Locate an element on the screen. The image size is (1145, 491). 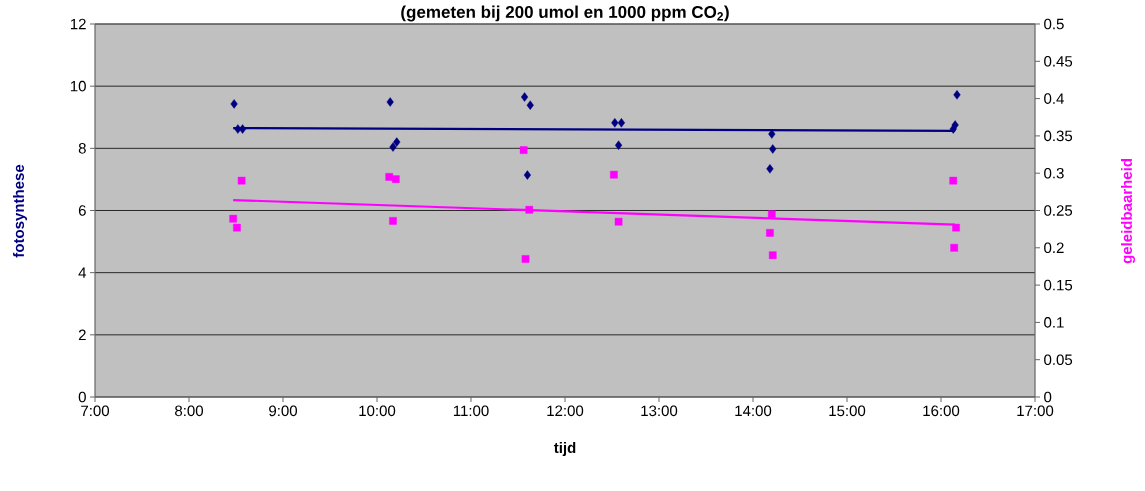
x-tick-label: 13:00 is located at coordinates (659, 411).